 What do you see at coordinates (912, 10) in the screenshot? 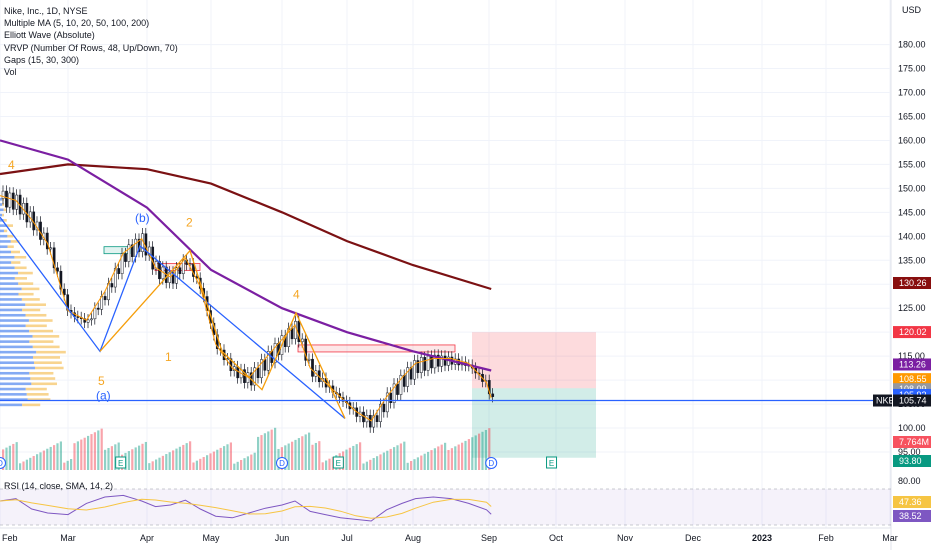
I see `currency-label: USD` at bounding box center [912, 10].